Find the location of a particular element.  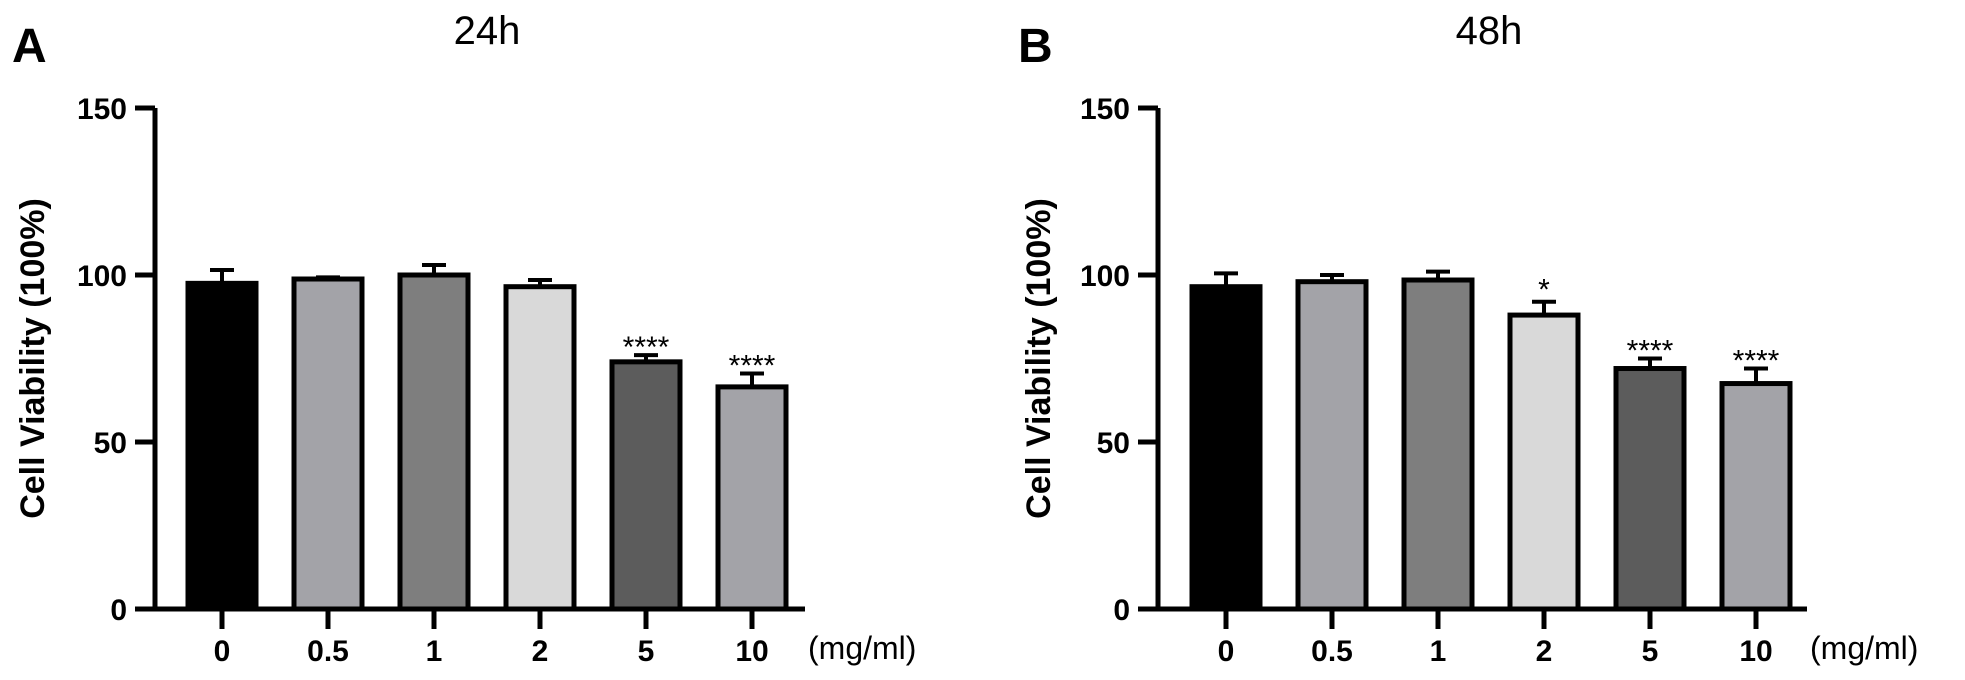

chart-title: 48h is located at coordinates (1489, 31).